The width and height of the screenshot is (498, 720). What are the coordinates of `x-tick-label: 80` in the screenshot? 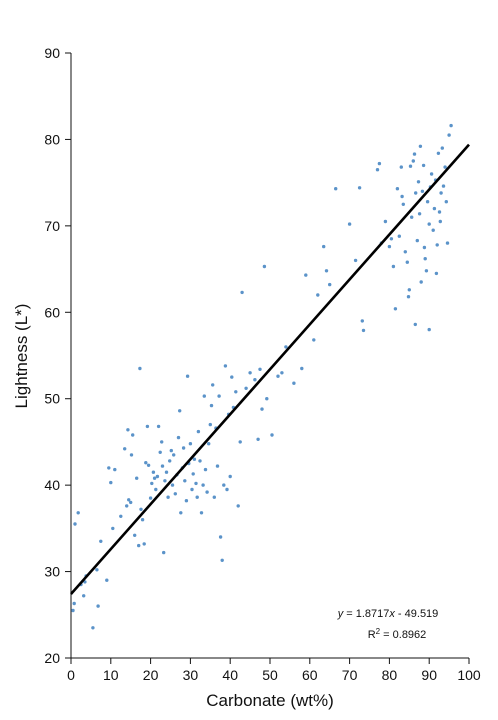 It's located at (390, 675).